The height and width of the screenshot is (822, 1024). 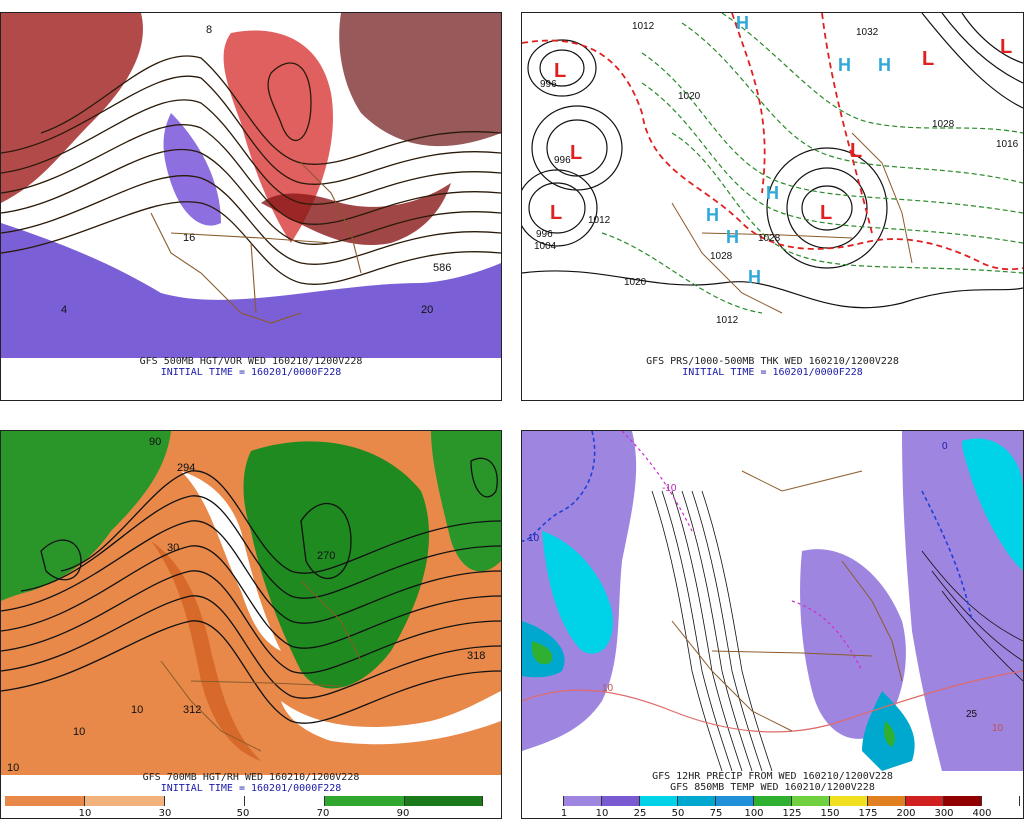 What do you see at coordinates (867, 32) in the screenshot?
I see `isobar-label: 1032` at bounding box center [867, 32].